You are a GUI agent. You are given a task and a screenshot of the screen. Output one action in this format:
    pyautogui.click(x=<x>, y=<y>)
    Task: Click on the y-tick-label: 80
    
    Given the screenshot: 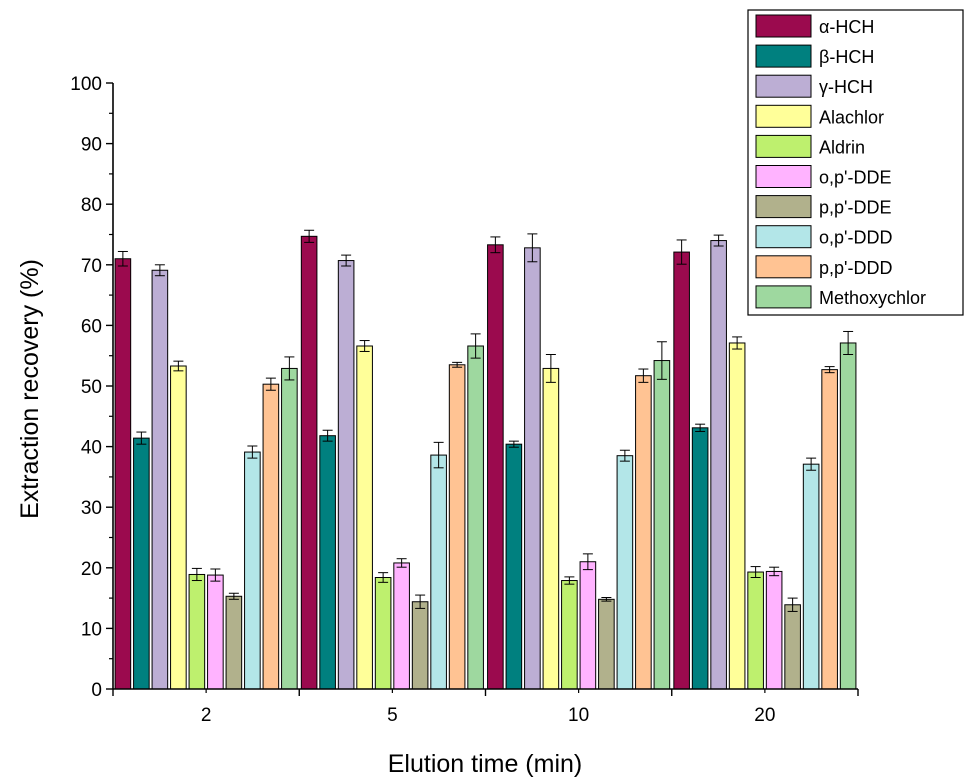 What is the action you would take?
    pyautogui.click(x=91, y=205)
    